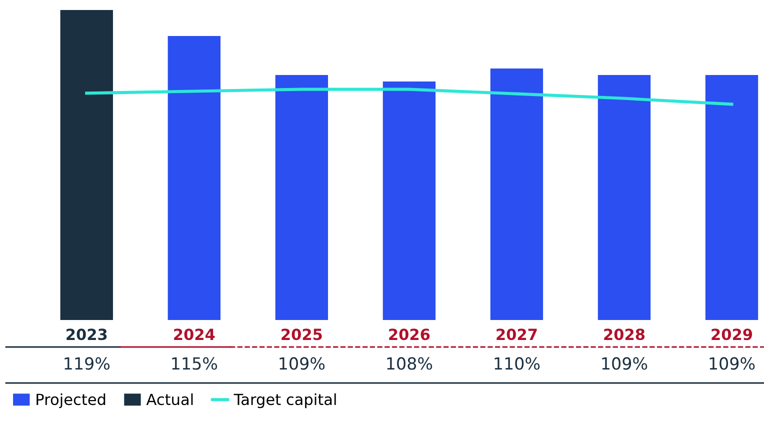  I want to click on x-tick-label: 2025, so click(302, 334).